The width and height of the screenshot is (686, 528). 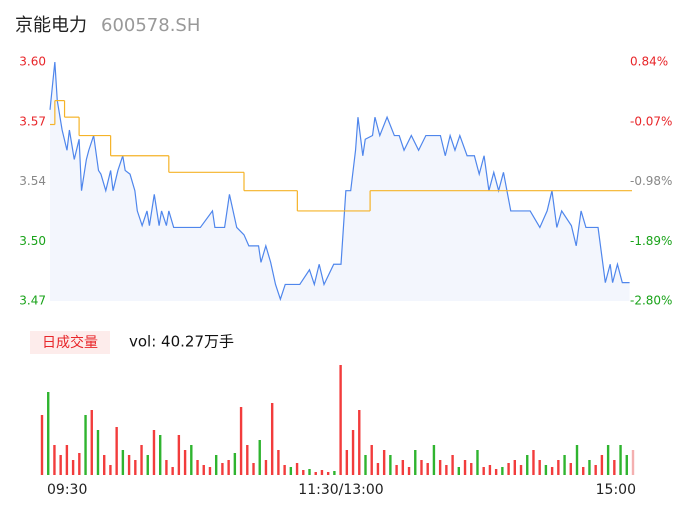 What do you see at coordinates (616, 490) in the screenshot?
I see `x-tick-label: 15:00` at bounding box center [616, 490].